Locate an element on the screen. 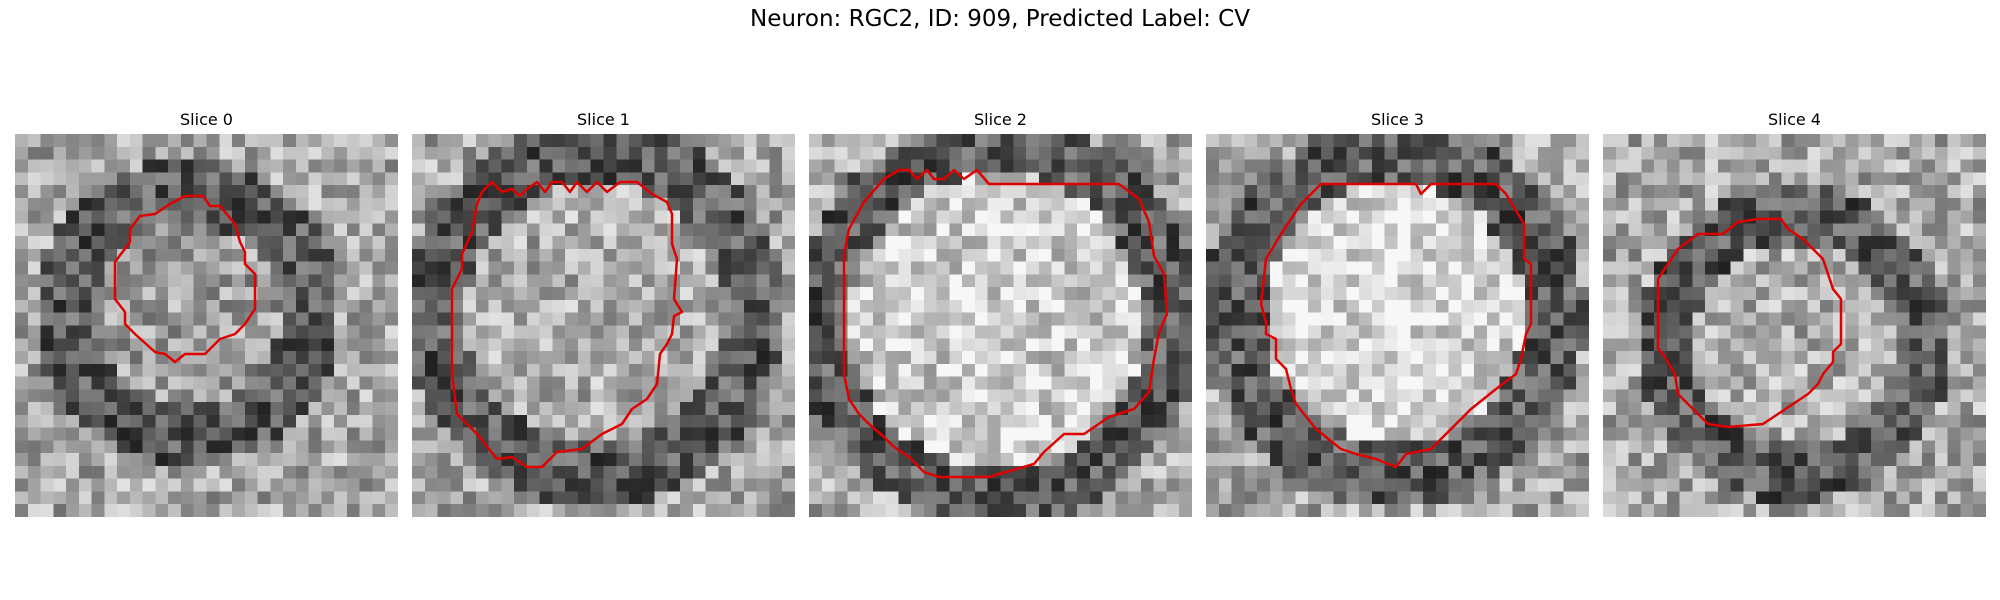 The width and height of the screenshot is (2000, 600). slice-title: Slice 0 is located at coordinates (206, 119).